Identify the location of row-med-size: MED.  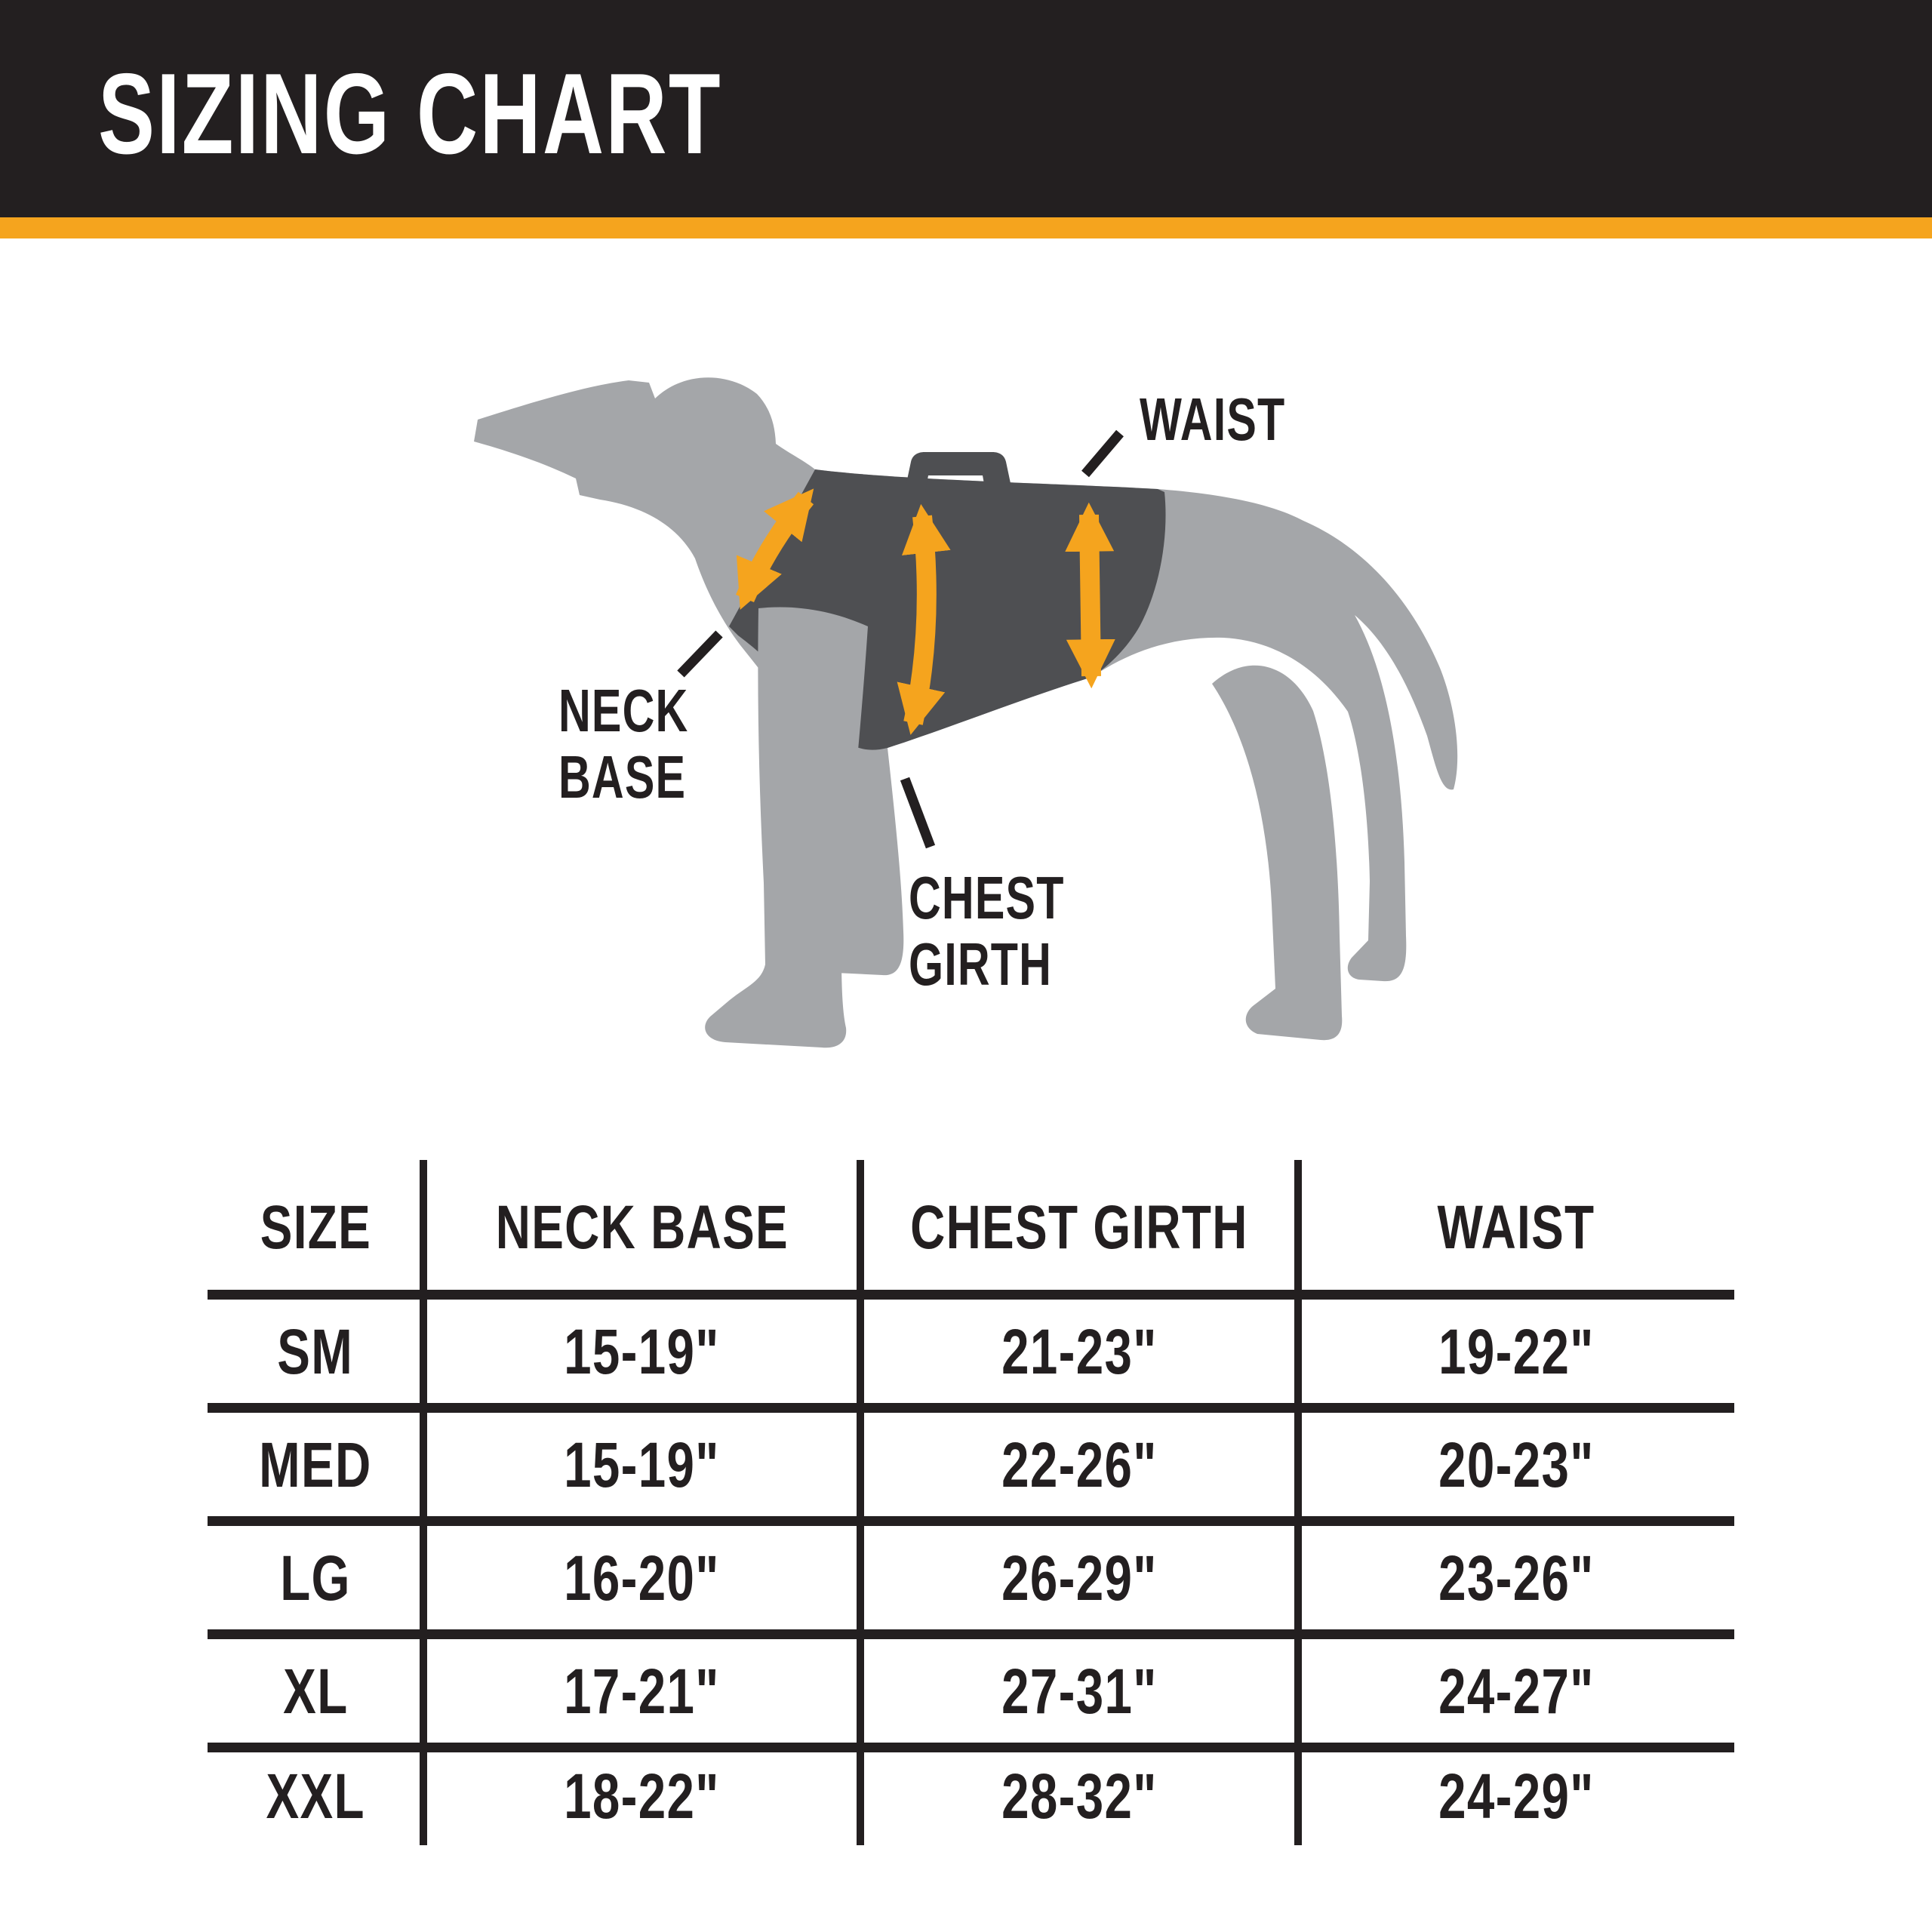
(315, 1464).